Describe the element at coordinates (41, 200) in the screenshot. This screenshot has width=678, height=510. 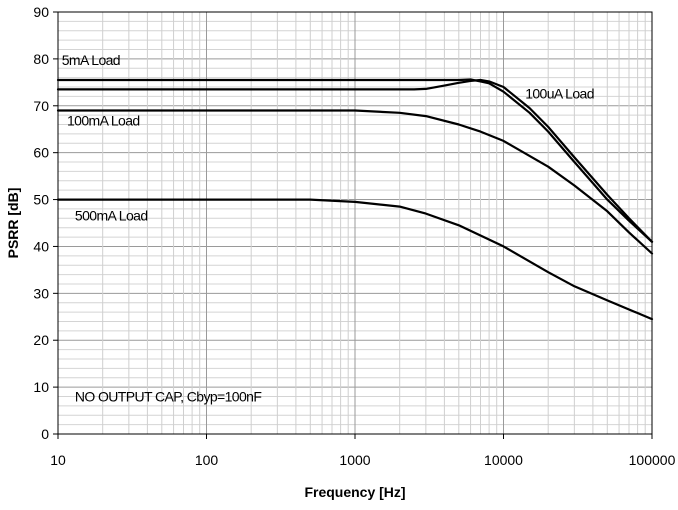
I see `y-tick-label: 50` at that location.